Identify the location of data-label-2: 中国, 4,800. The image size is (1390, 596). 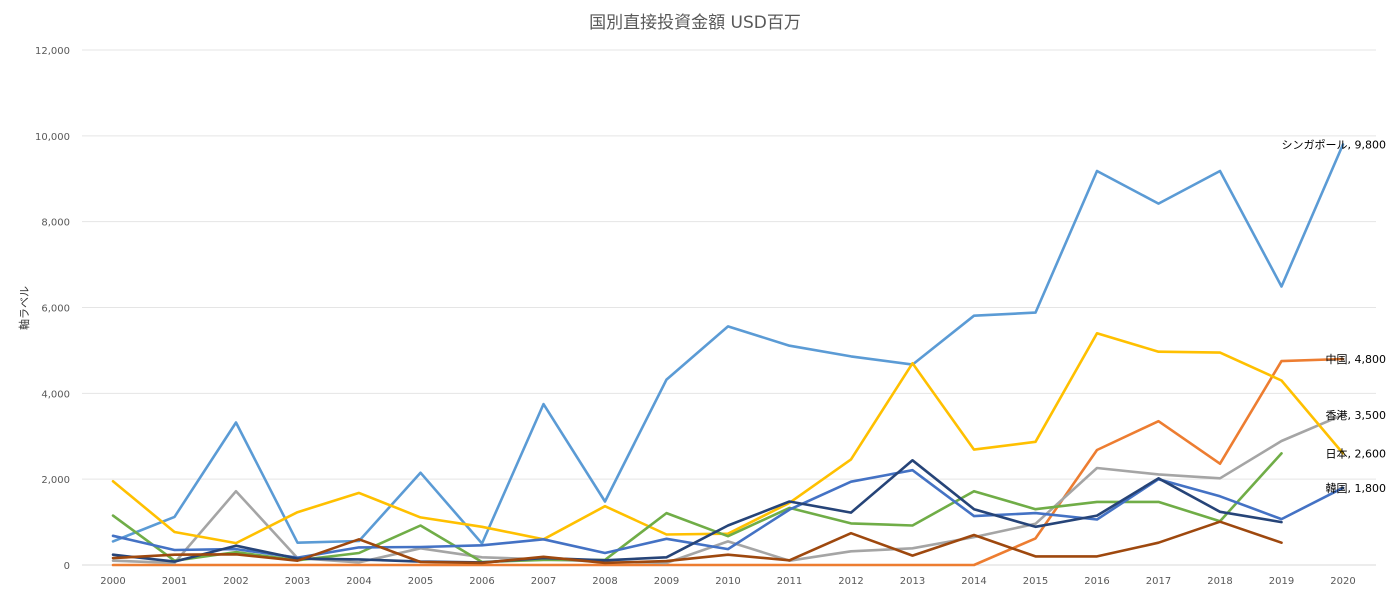
(1356, 359).